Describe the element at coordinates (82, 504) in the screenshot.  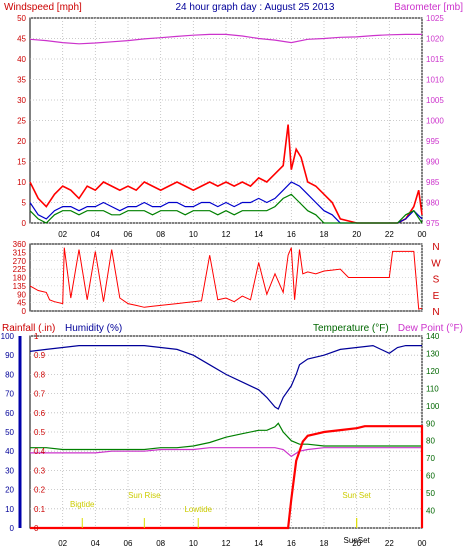
I see `event-label: Bigtide` at that location.